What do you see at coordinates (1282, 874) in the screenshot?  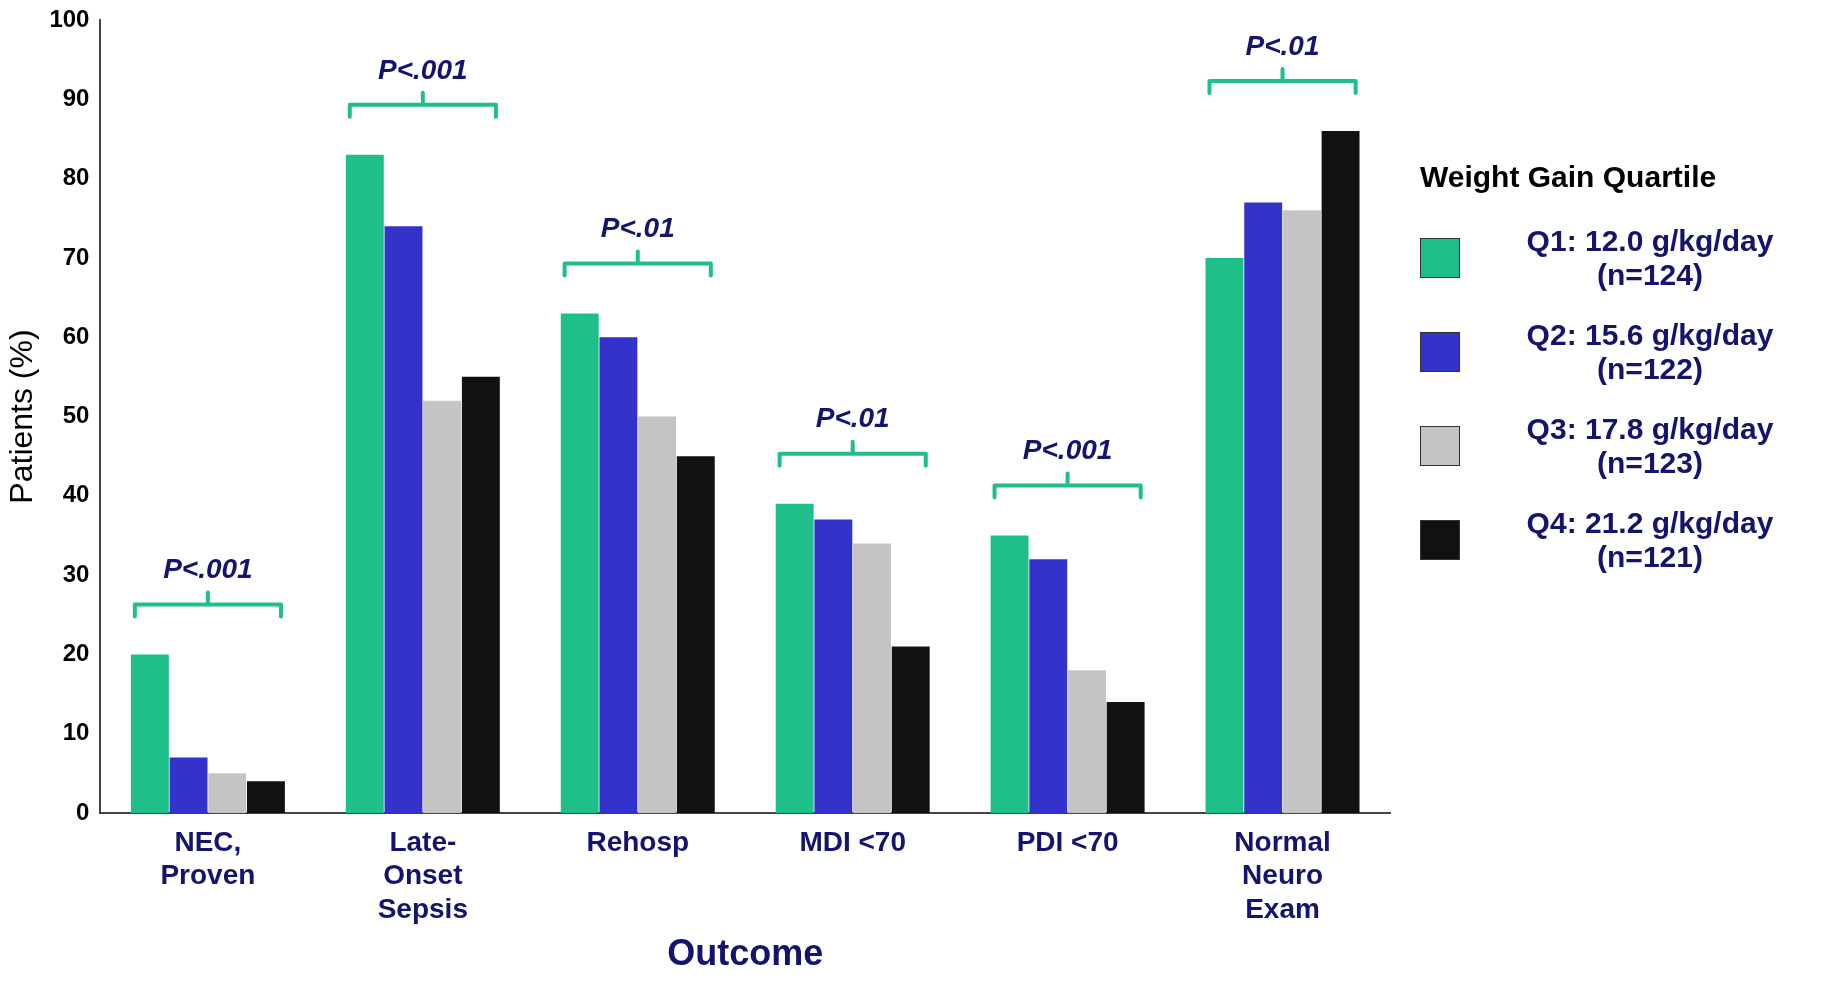 I see `x-tick-label: Normal Neuro Exam` at bounding box center [1282, 874].